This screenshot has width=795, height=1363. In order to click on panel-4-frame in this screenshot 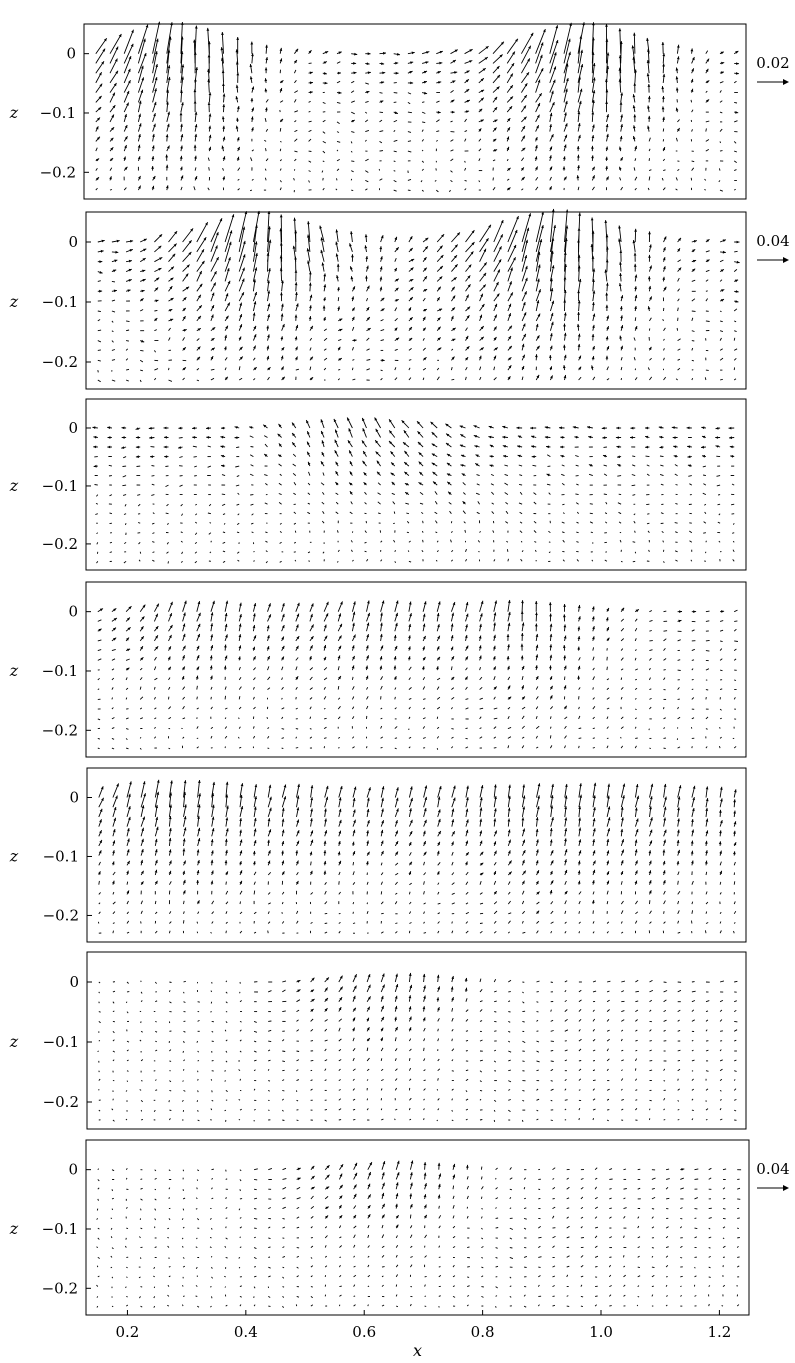, I will do `click(416, 669)`.